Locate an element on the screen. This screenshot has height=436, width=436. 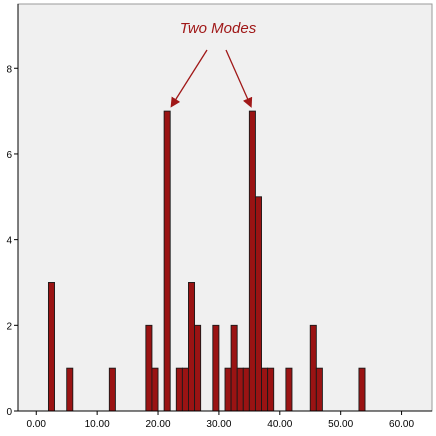
y-tick-label: 6 is located at coordinates (9, 155).